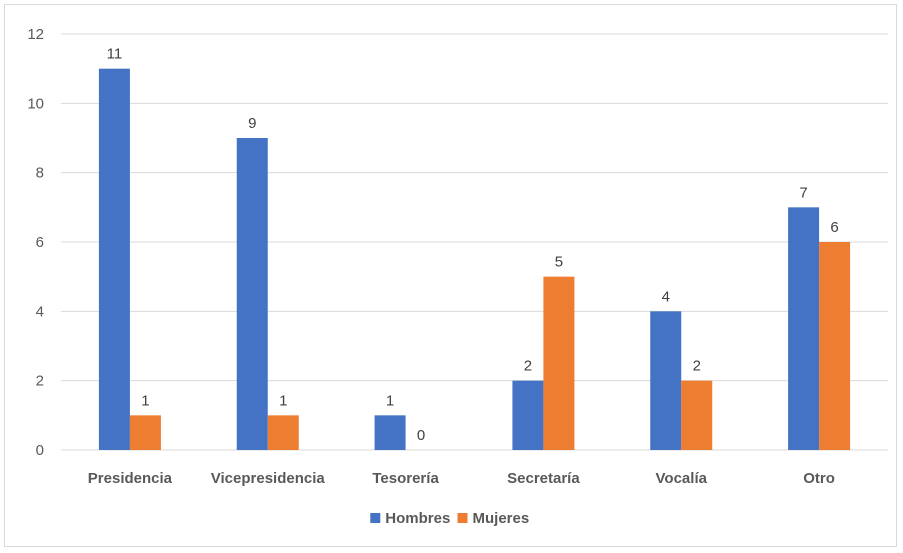  I want to click on y-tick-label: 6, so click(40, 242).